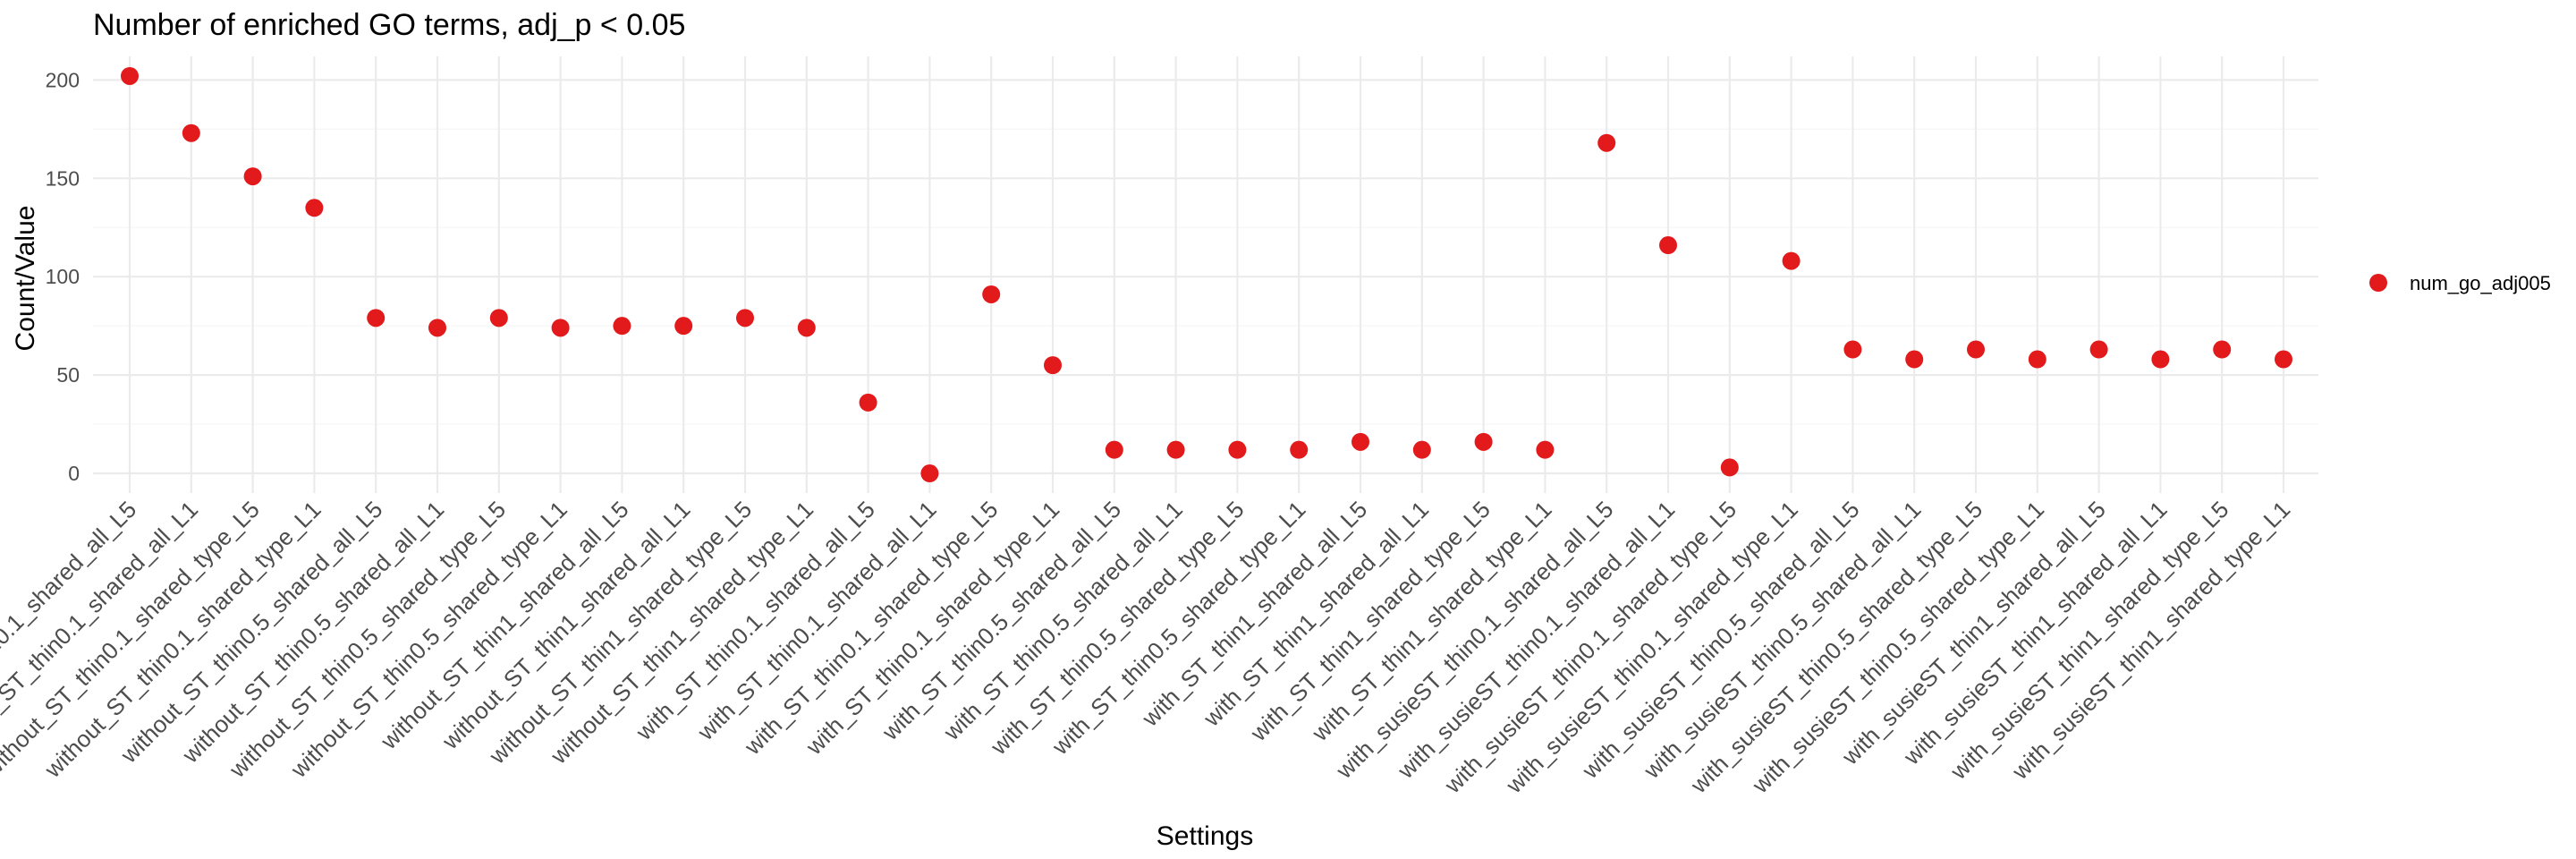 This screenshot has height=859, width=2576. I want to click on y-tick-label: 200, so click(63, 79).